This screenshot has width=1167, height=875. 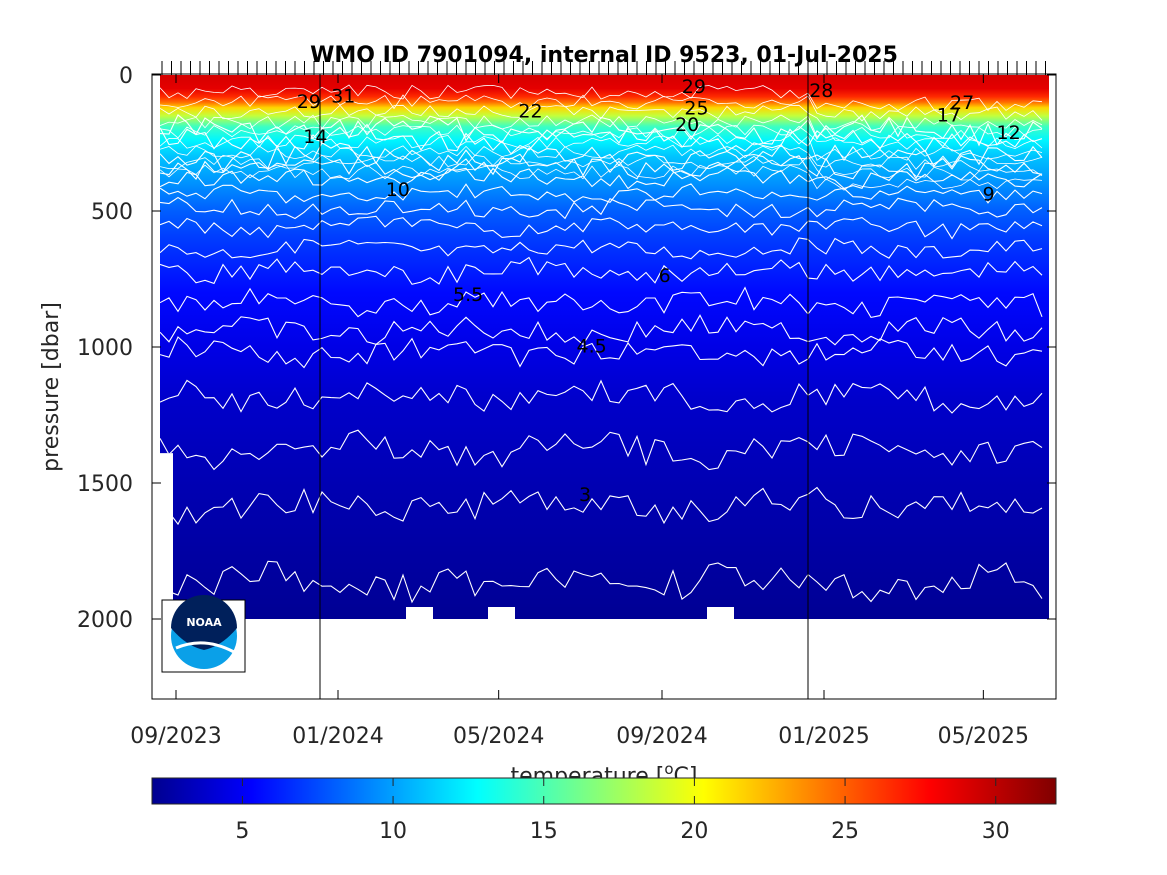 I want to click on x-tick-label: 09/2023, so click(x=175, y=736).